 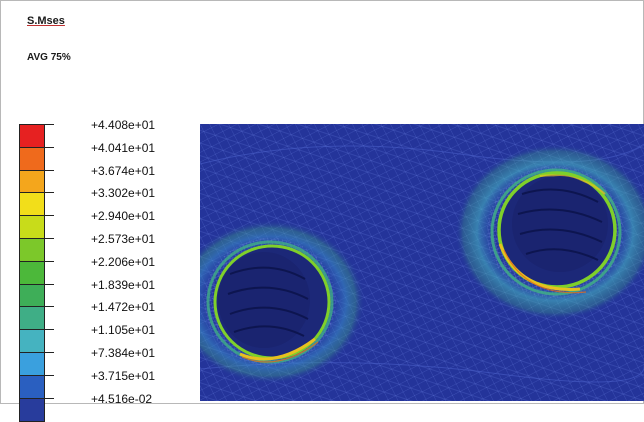 I want to click on legend-value-label: +4.041e+01, so click(x=123, y=147).